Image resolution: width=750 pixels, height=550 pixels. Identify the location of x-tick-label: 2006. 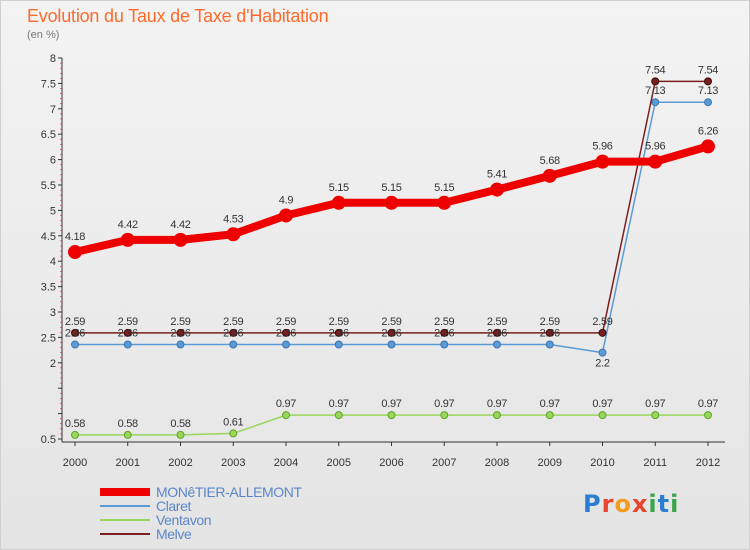
(391, 463).